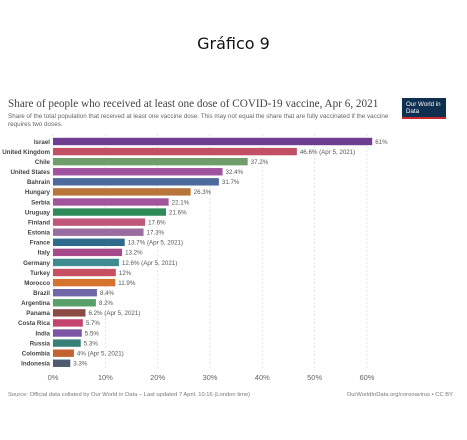 This screenshot has width=467, height=440. Describe the element at coordinates (178, 212) in the screenshot. I see `value-label: 21.6%` at that location.